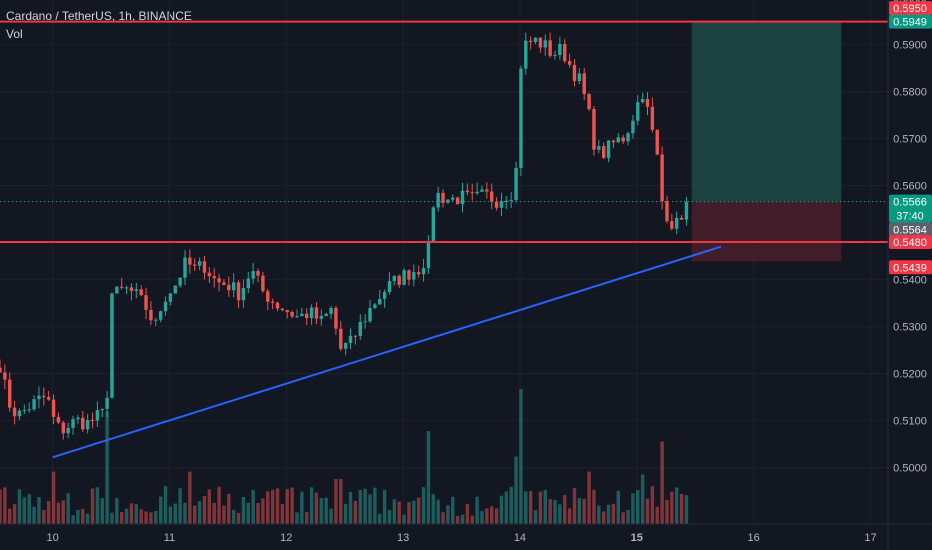 The height and width of the screenshot is (550, 932). I want to click on price-label-text: 0.5950, so click(910, 9).